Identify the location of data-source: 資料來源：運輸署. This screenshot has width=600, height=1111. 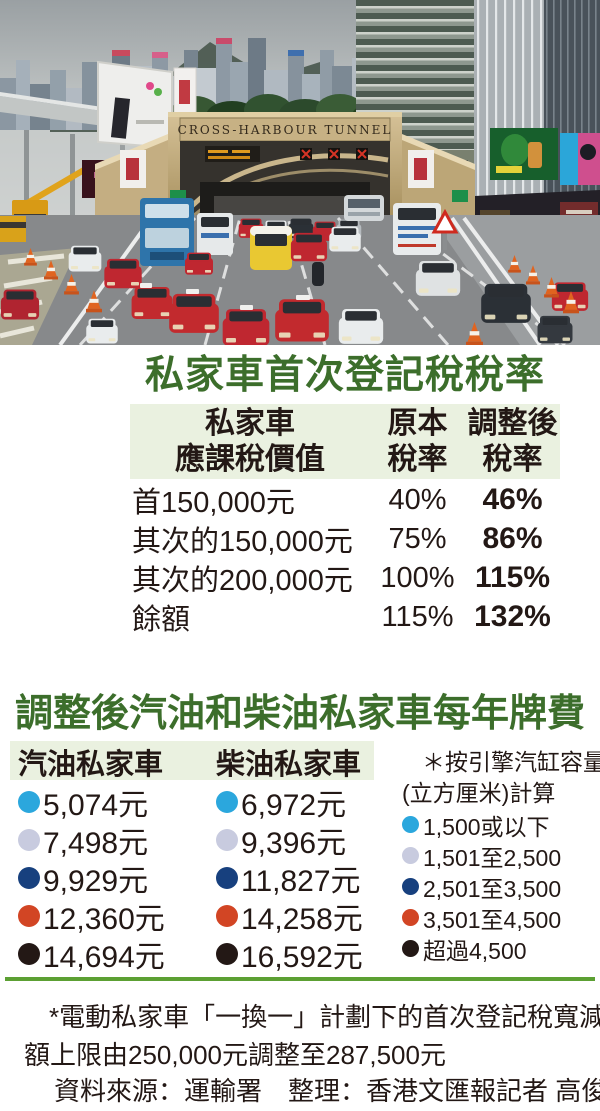
(158, 1091).